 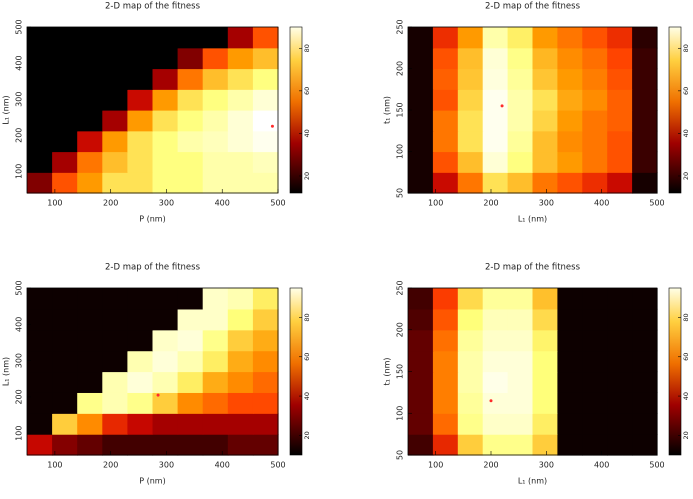 I want to click on x-tick-label: 300, so click(x=166, y=465).